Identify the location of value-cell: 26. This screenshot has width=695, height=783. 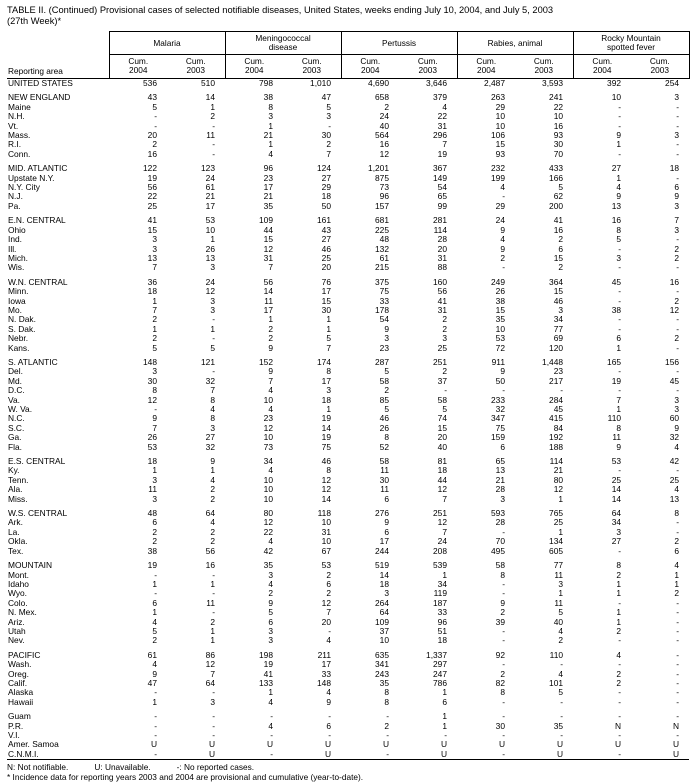
(210, 248).